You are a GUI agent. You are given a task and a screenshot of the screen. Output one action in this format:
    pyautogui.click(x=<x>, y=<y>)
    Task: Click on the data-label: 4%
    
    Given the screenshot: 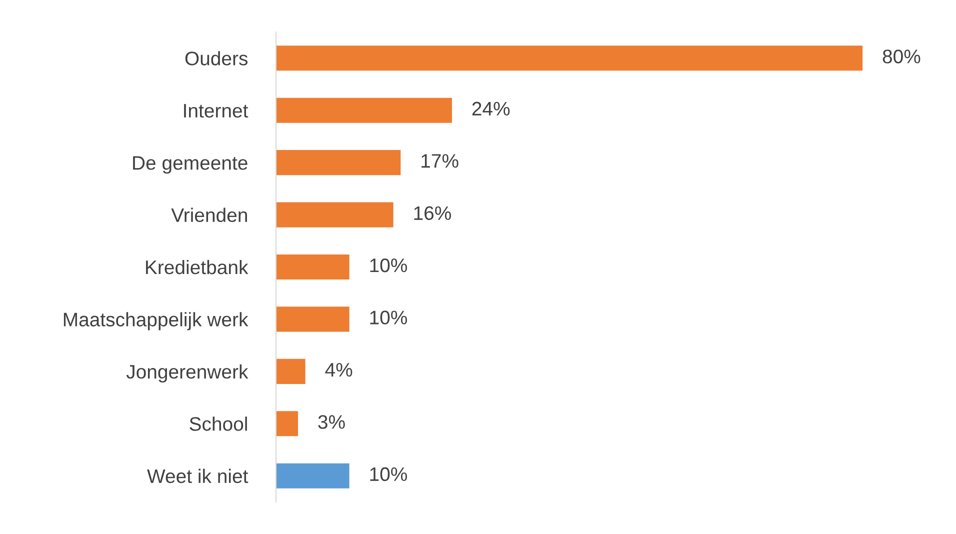 What is the action you would take?
    pyautogui.click(x=338, y=369)
    